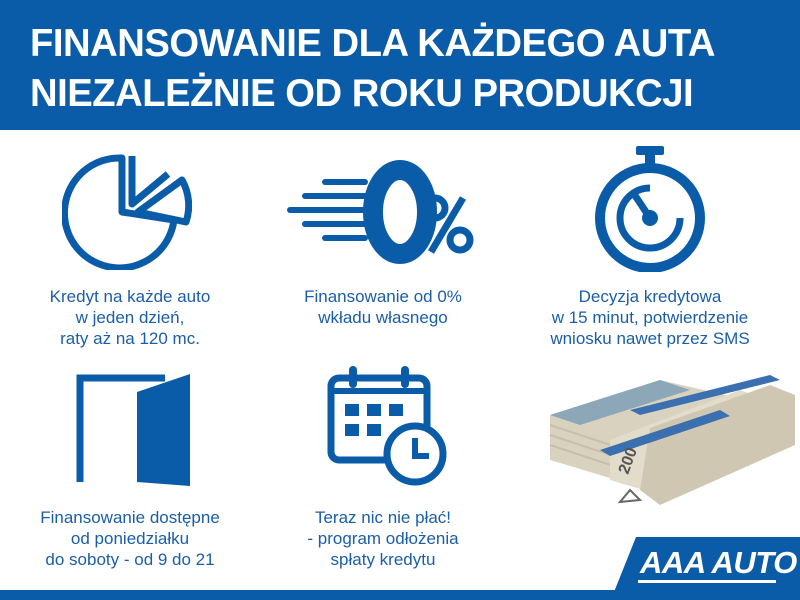  I want to click on caption-line: wkładu własnego, so click(383, 317).